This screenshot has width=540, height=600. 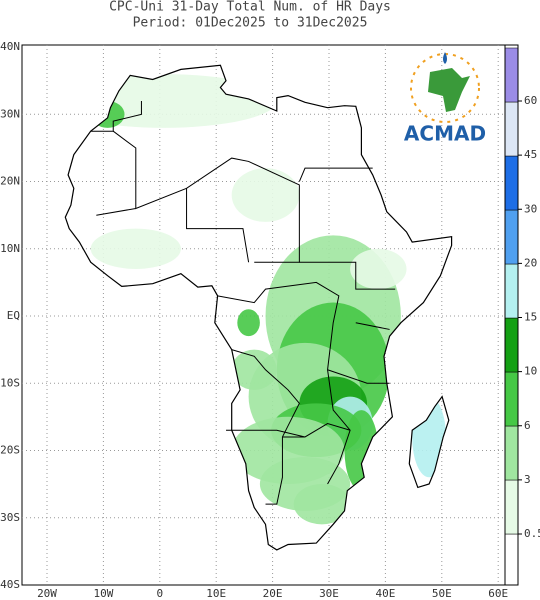 I want to click on lon-label: 10W, so click(x=103, y=593).